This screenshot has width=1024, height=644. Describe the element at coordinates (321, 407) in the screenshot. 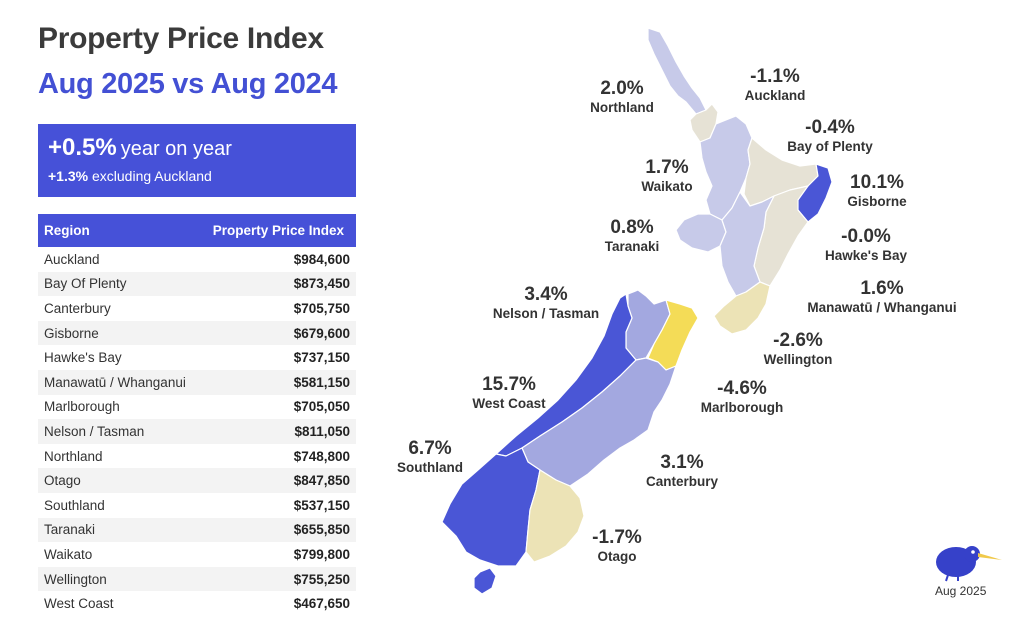

I see `index-value-cell: $705,050` at that location.